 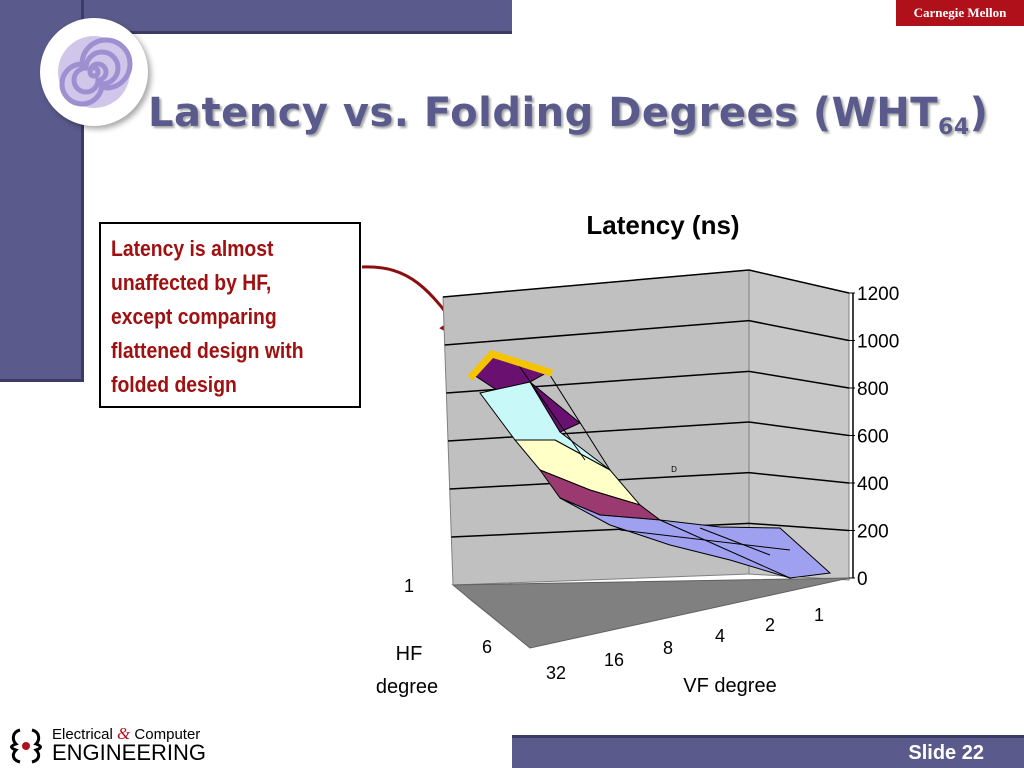 What do you see at coordinates (954, 127) in the screenshot?
I see `title-subscript: 64` at bounding box center [954, 127].